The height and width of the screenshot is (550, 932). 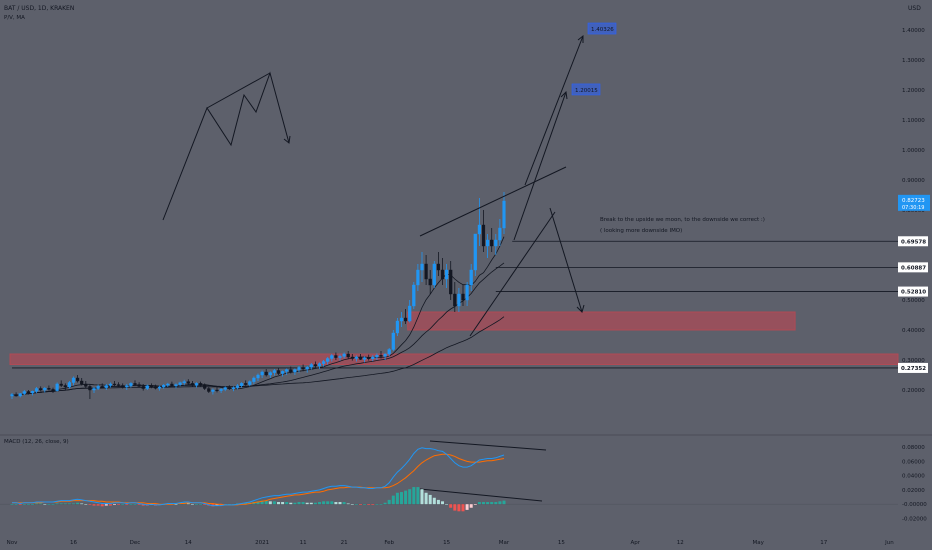 What do you see at coordinates (135, 543) in the screenshot?
I see `time-tick-label: Dec` at bounding box center [135, 543].